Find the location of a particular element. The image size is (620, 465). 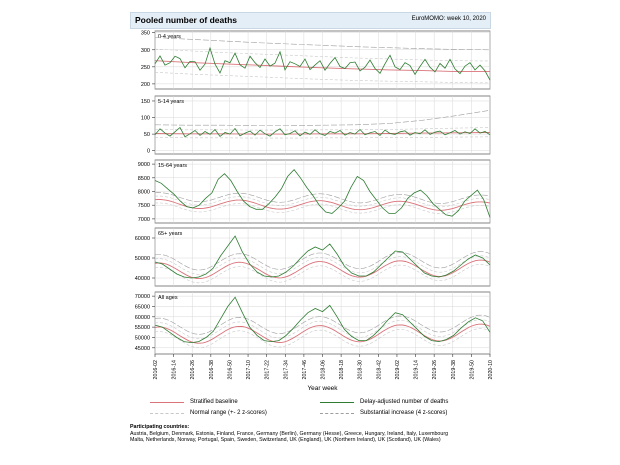

x-tick-label: 2017-22 is located at coordinates (268, 369).